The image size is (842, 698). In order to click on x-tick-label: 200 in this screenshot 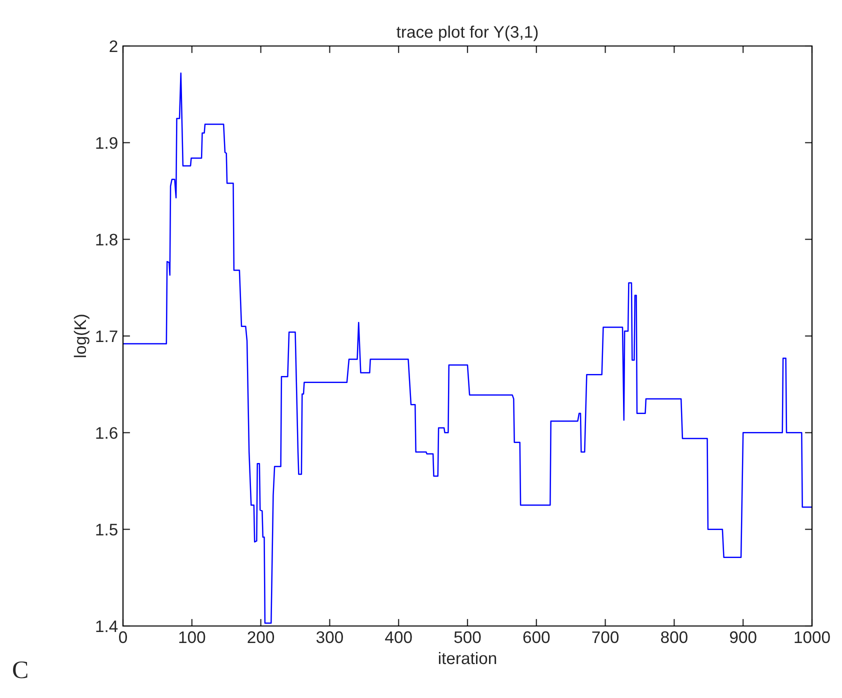, I will do `click(261, 637)`.